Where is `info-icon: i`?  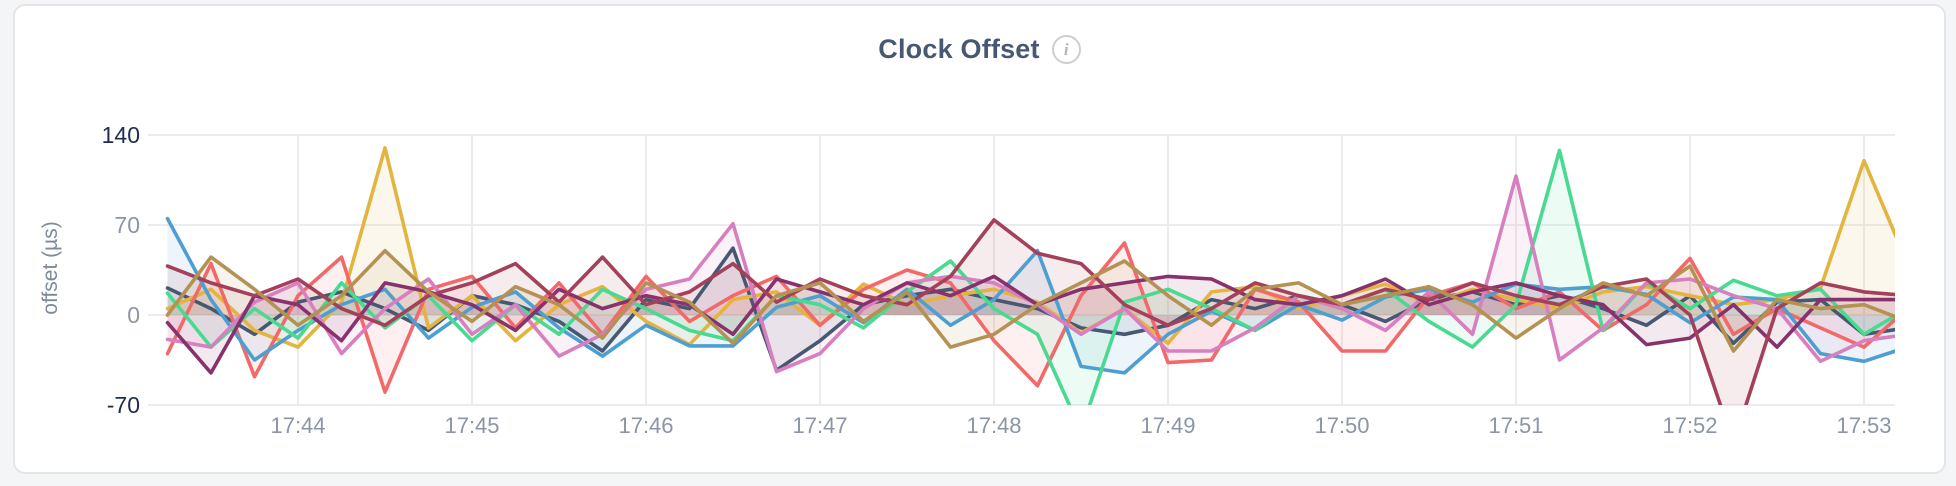
info-icon: i is located at coordinates (1066, 49).